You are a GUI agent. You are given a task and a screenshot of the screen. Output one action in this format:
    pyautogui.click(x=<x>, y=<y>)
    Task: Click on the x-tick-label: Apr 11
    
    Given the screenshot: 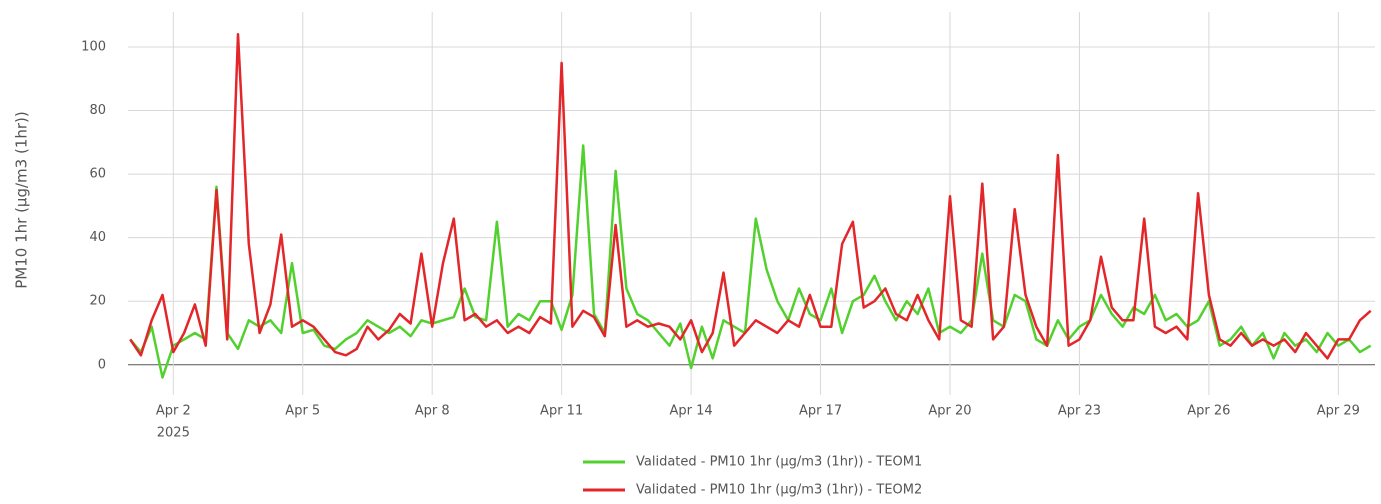 What is the action you would take?
    pyautogui.click(x=561, y=411)
    